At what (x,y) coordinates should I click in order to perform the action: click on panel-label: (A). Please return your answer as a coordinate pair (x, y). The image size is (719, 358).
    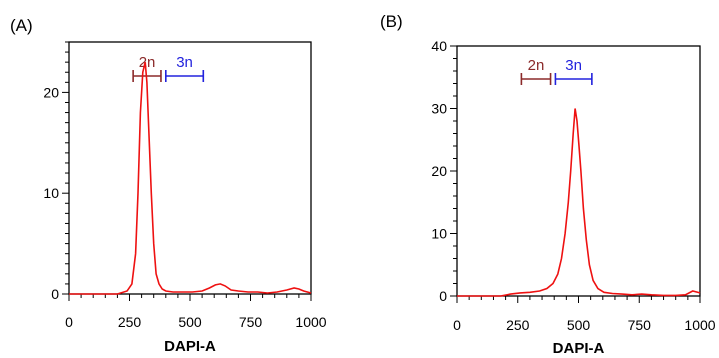
    Looking at the image, I should click on (21, 25).